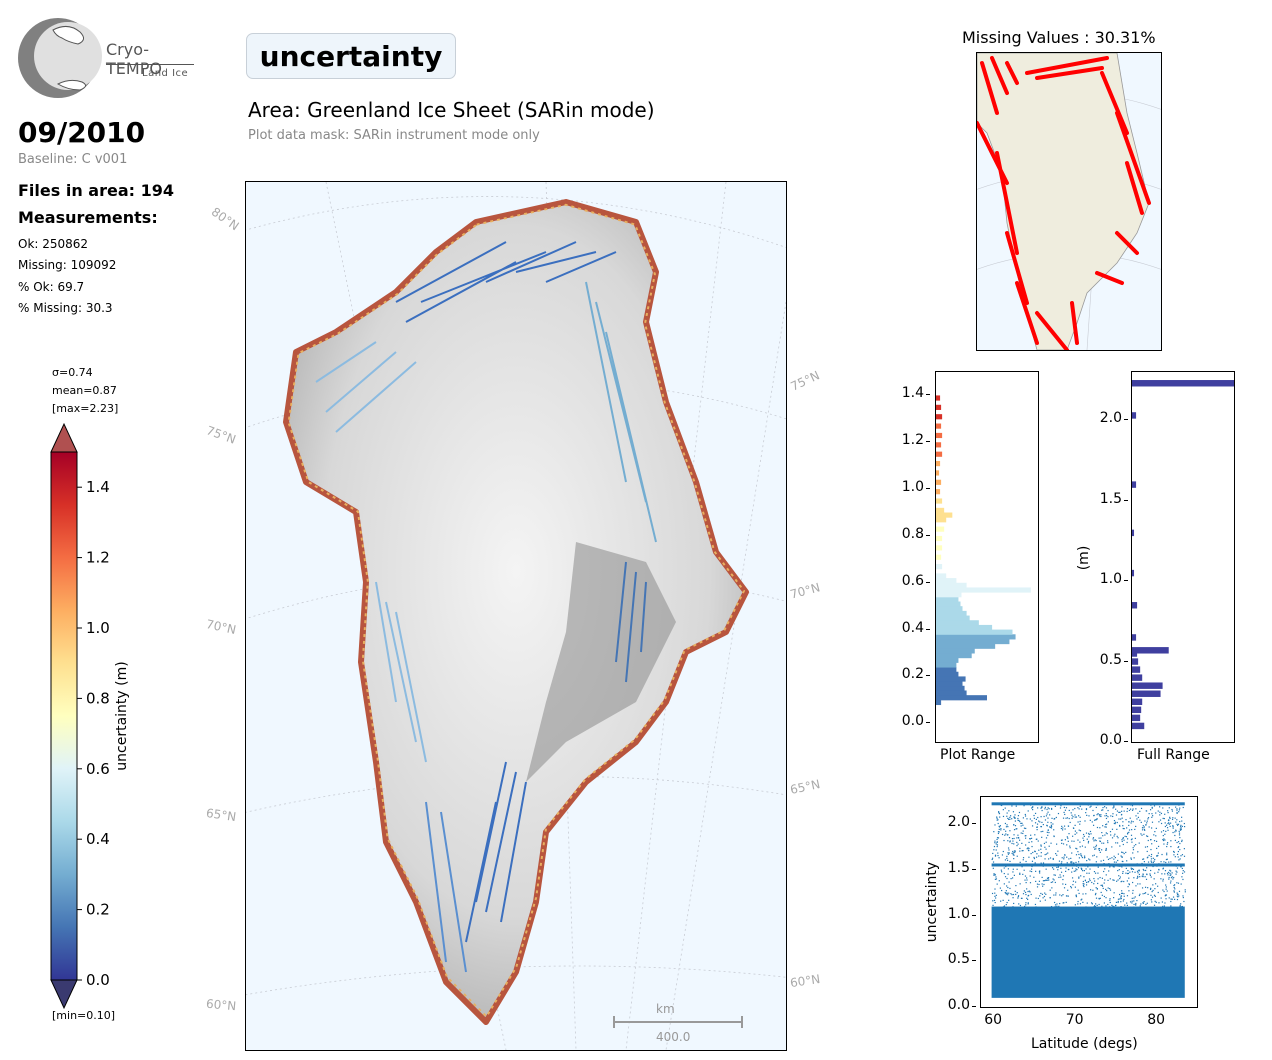 The height and width of the screenshot is (1060, 1272). I want to click on hist-bar, so click(1146, 693).